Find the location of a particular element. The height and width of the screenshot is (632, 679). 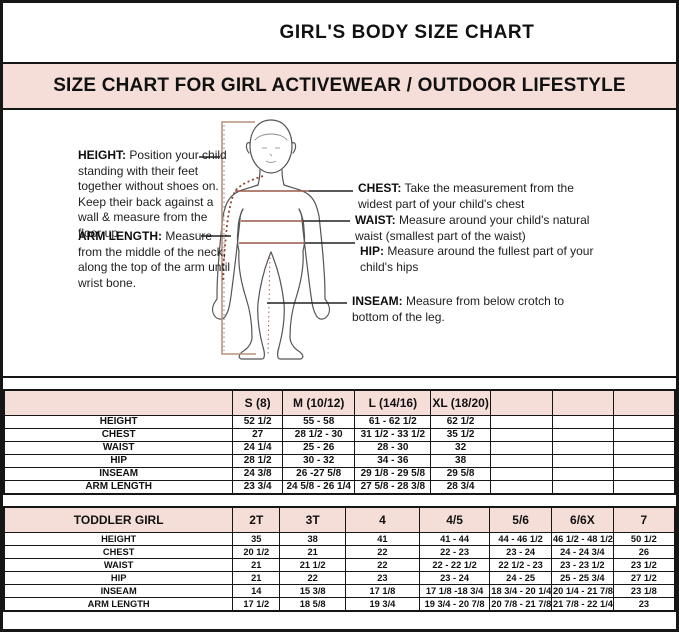

body-measure-lines is located at coordinates (272, 217).